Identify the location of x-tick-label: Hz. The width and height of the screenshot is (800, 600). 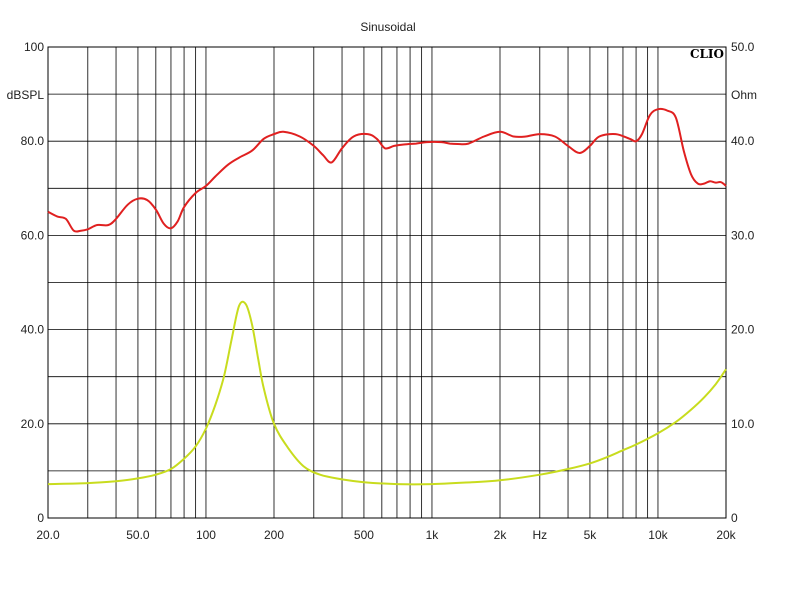
(539, 535).